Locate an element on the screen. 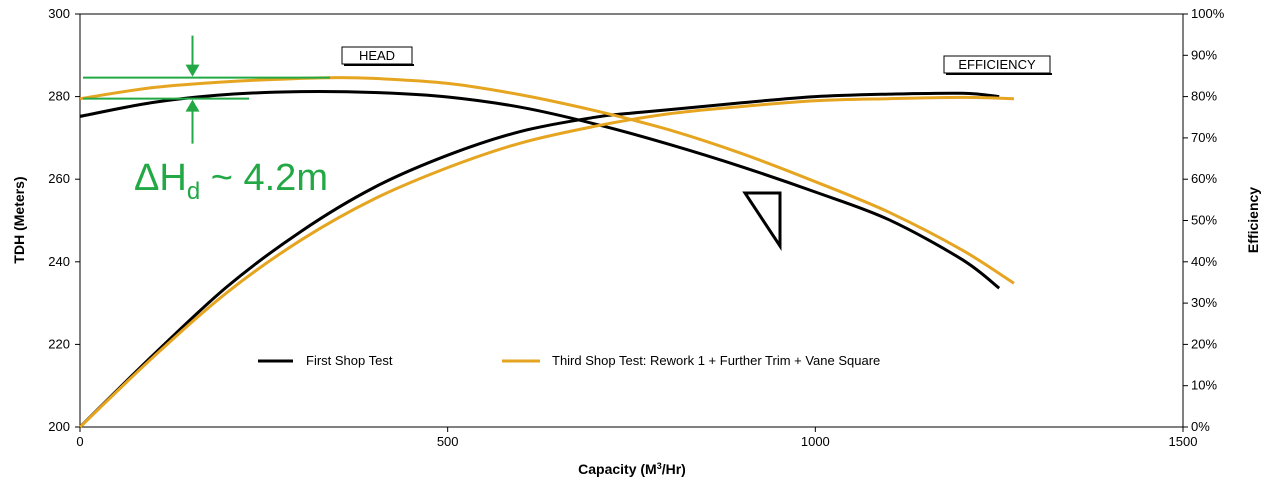 Image resolution: width=1266 pixels, height=485 pixels. y-left-tick-label: 240 is located at coordinates (59, 261).